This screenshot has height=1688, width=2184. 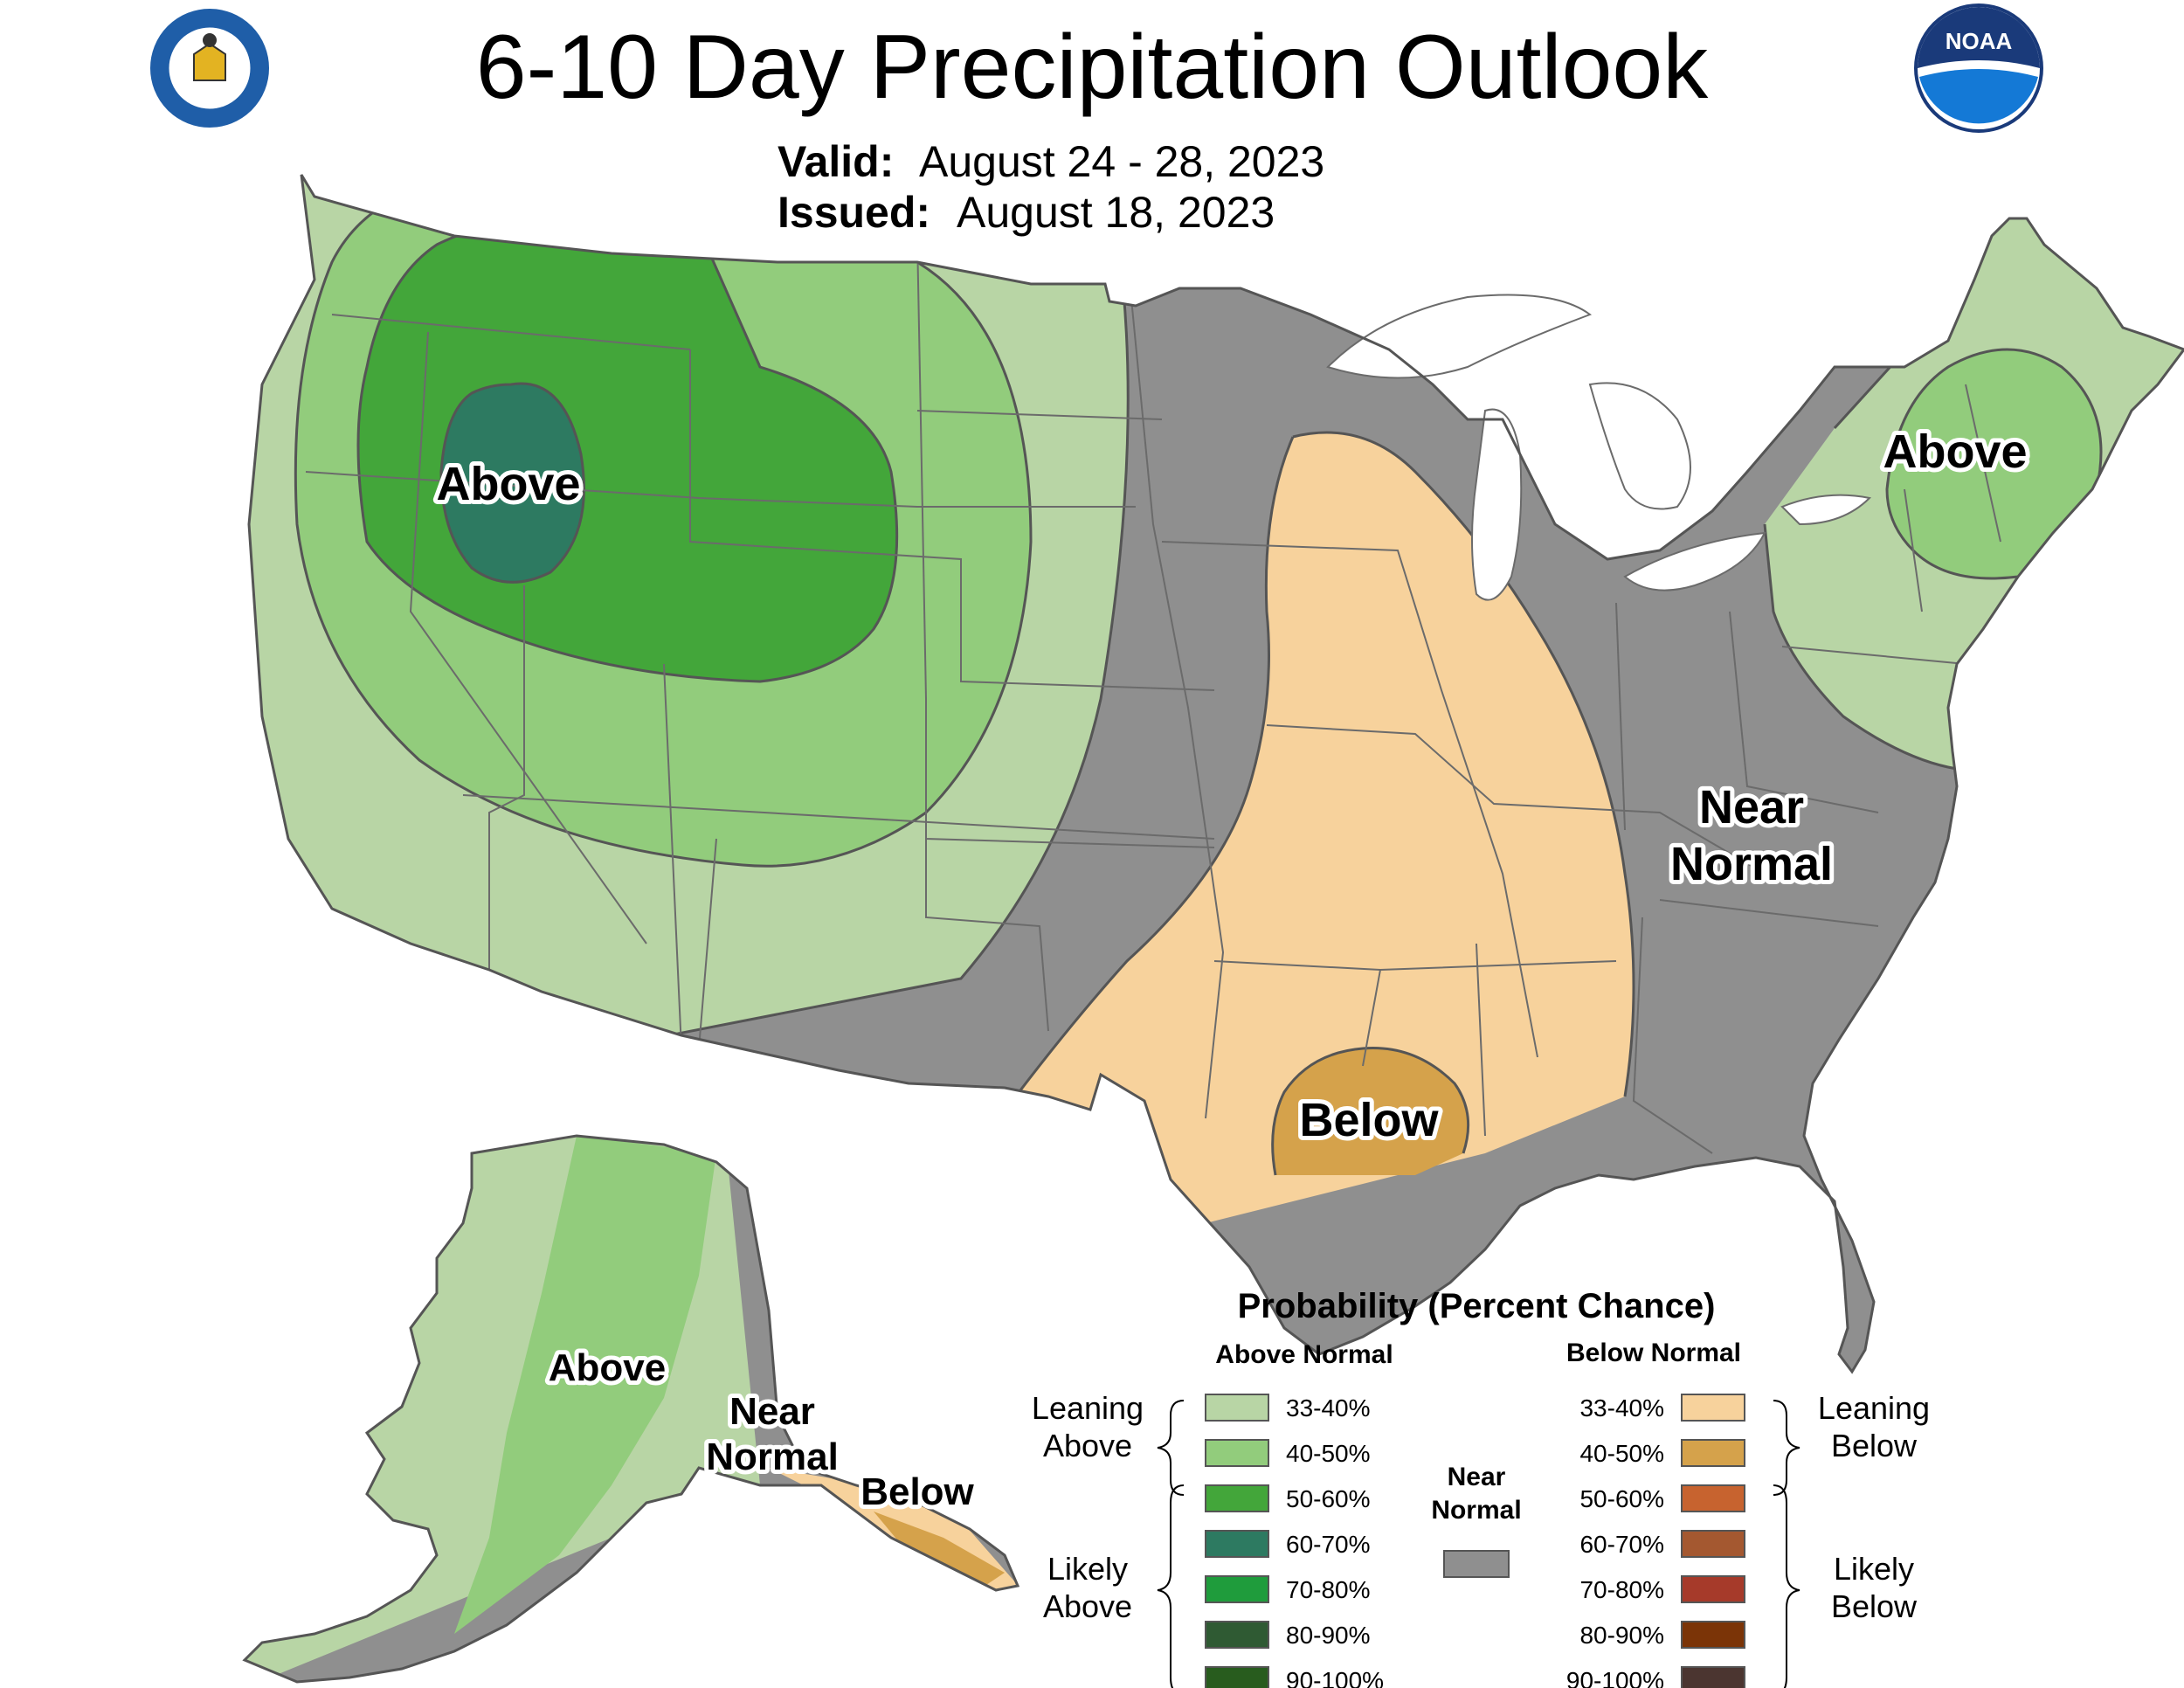 I want to click on label-alaska-normal: Normal, so click(x=772, y=1456).